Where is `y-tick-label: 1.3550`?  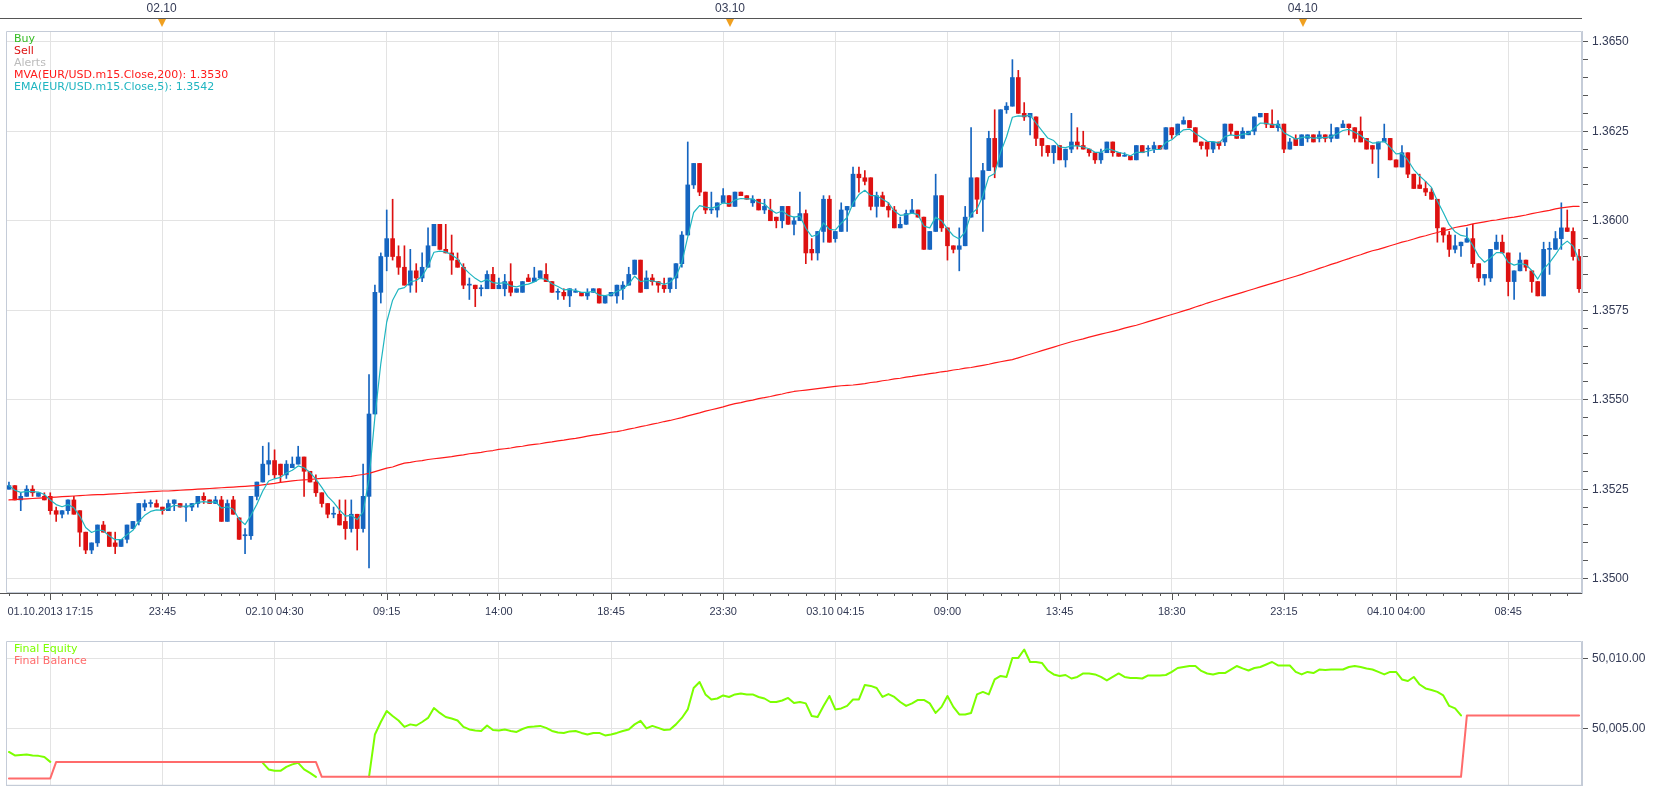 y-tick-label: 1.3550 is located at coordinates (1611, 399).